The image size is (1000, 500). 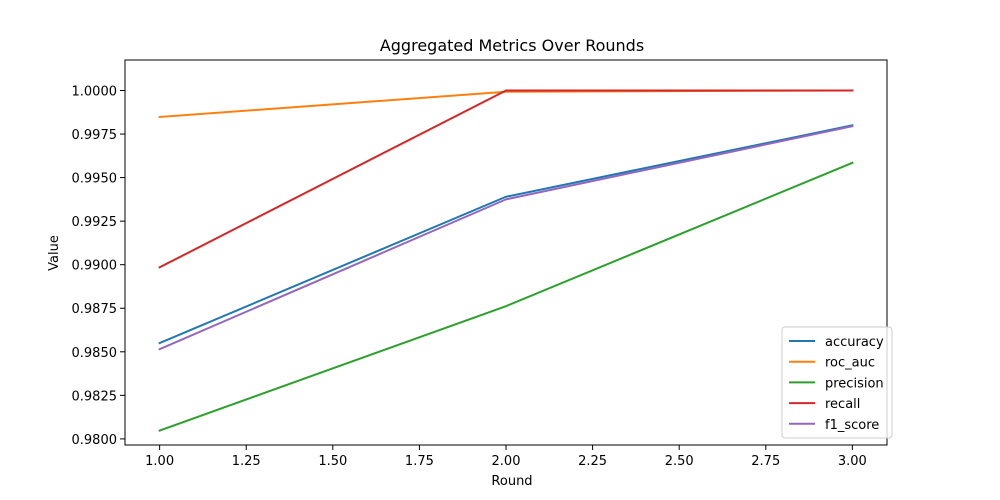 What do you see at coordinates (679, 461) in the screenshot?
I see `x-tick-label: 2.50` at bounding box center [679, 461].